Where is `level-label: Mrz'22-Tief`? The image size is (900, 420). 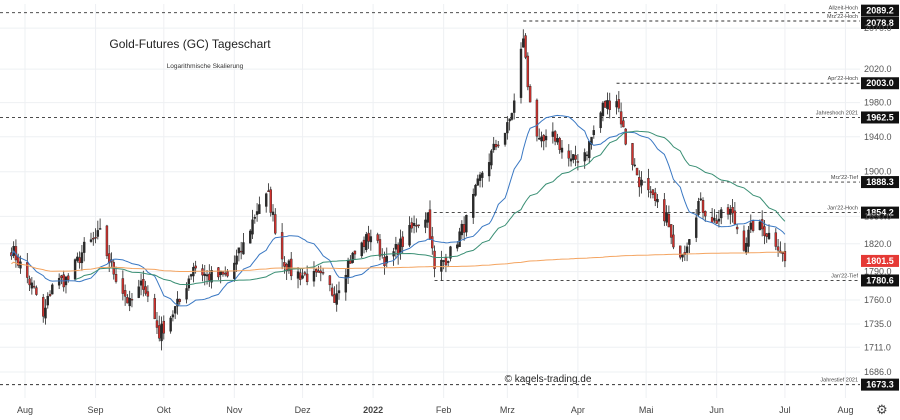 level-label: Mrz'22-Tief is located at coordinates (845, 178).